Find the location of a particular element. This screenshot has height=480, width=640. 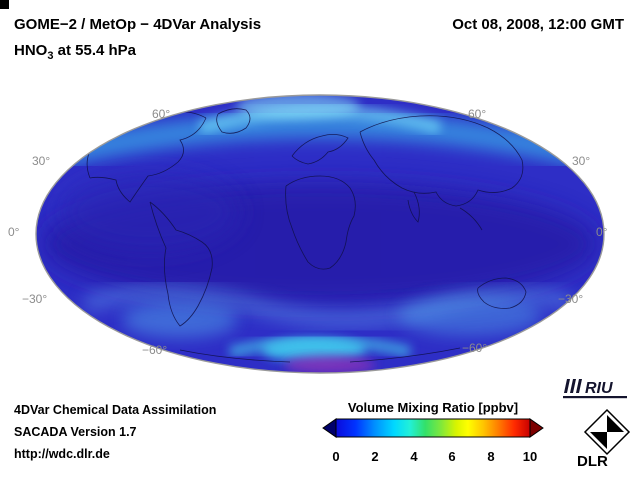

credit-line-url: http://wdc.dlr.de is located at coordinates (62, 454).